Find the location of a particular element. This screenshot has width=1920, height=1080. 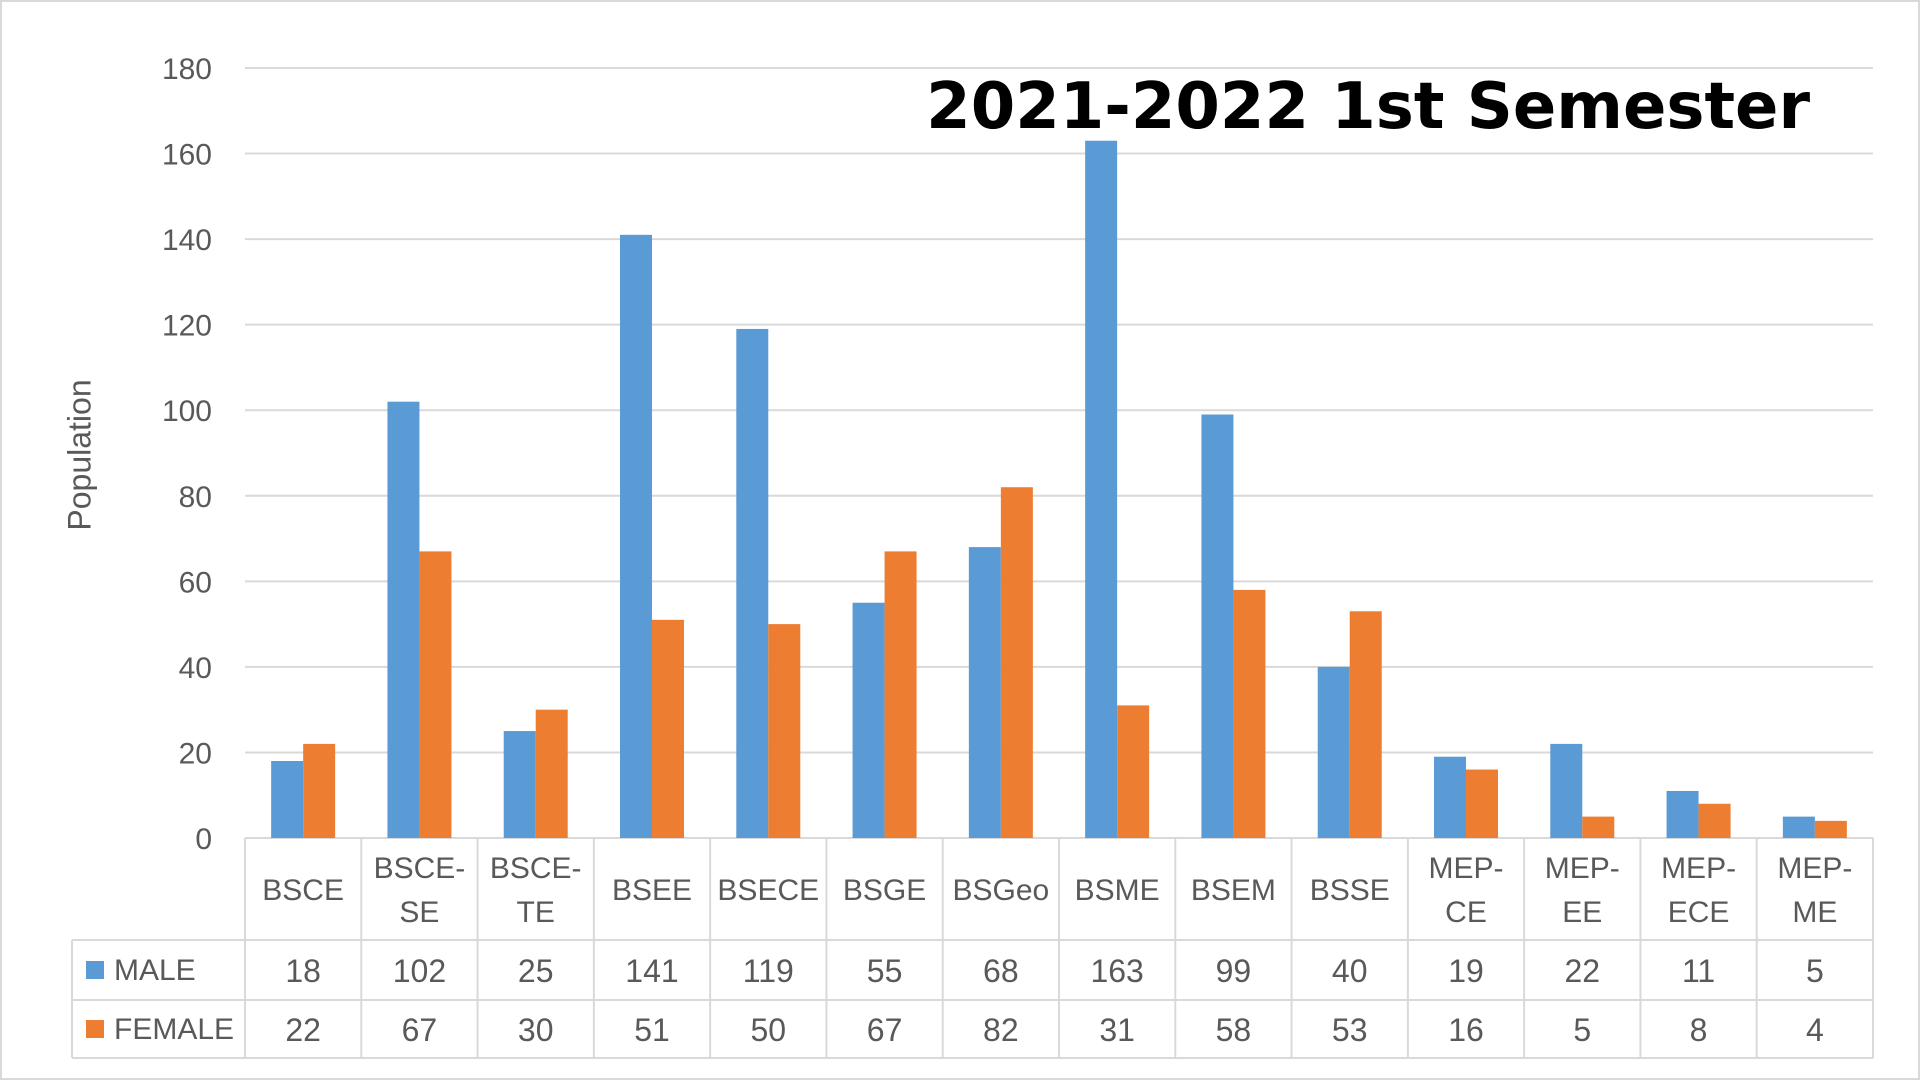

category-label: BSME is located at coordinates (1117, 890).